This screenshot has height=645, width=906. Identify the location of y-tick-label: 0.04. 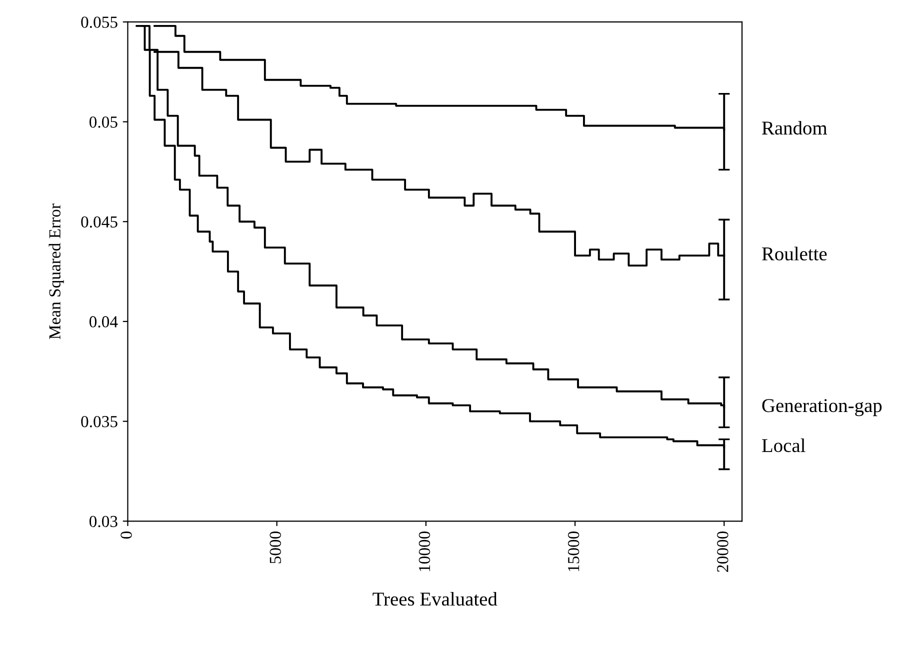
(103, 322).